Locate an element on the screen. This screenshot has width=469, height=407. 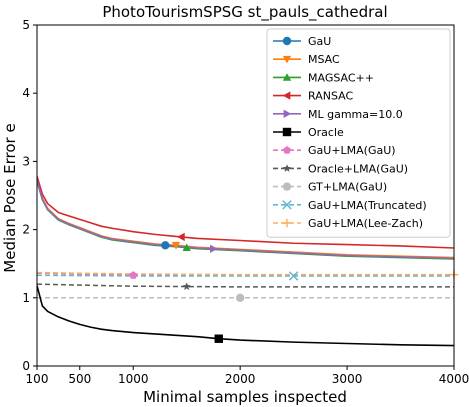
series-line-gau-lma-truncated is located at coordinates (245, 275).